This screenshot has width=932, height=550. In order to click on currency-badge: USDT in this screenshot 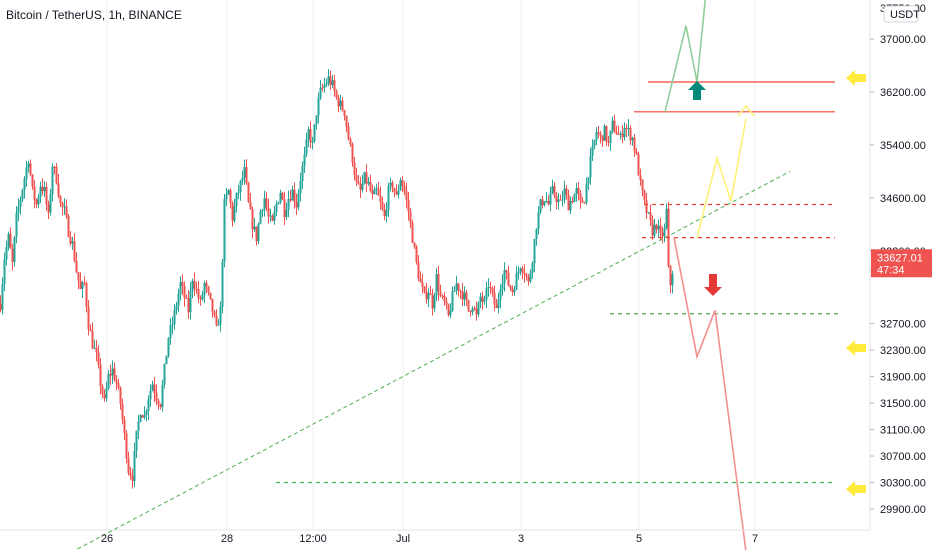, I will do `click(901, 14)`.